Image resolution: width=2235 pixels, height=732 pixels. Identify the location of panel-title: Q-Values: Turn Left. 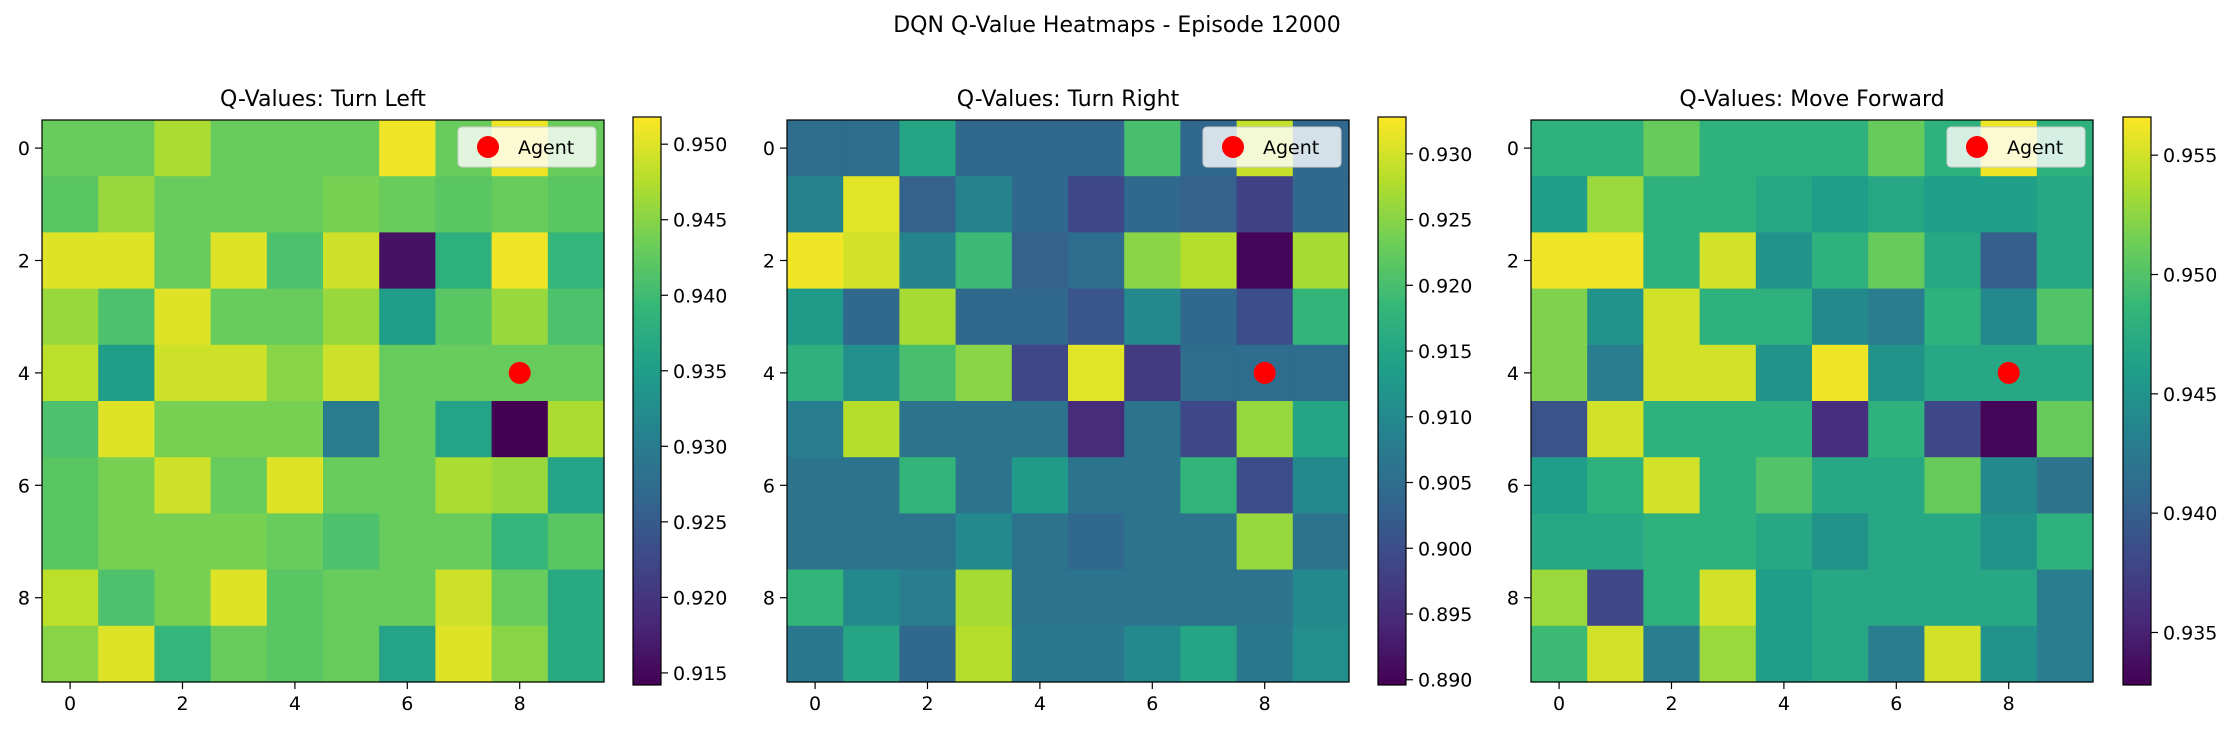
(323, 99).